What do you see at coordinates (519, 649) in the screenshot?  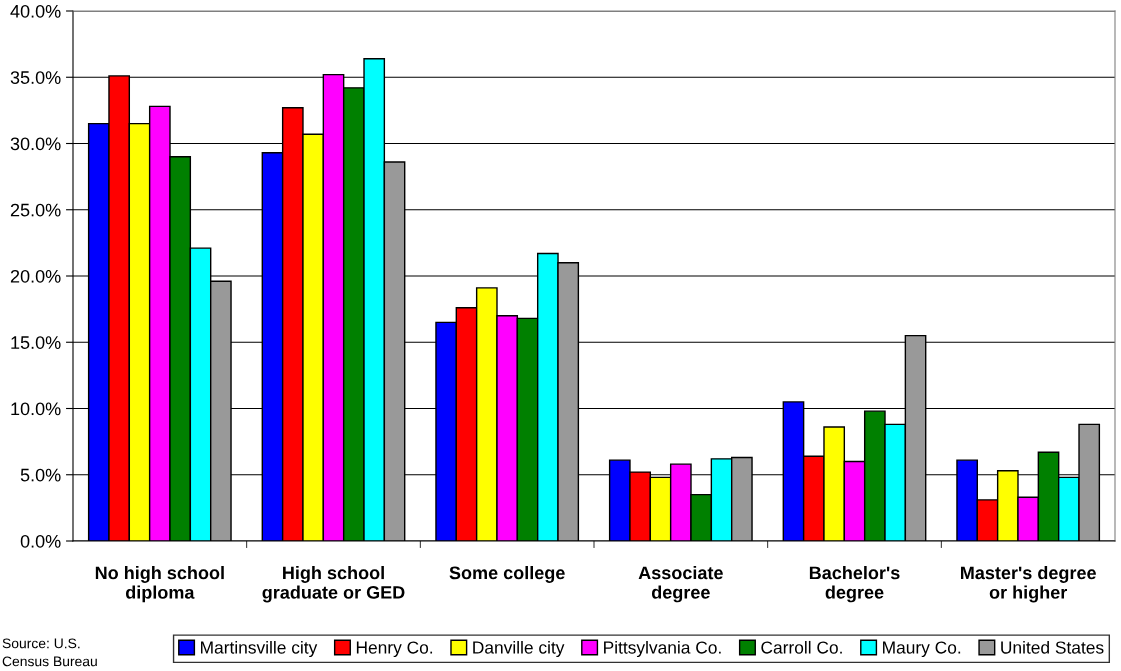 I see `legend-label: Danville city` at bounding box center [519, 649].